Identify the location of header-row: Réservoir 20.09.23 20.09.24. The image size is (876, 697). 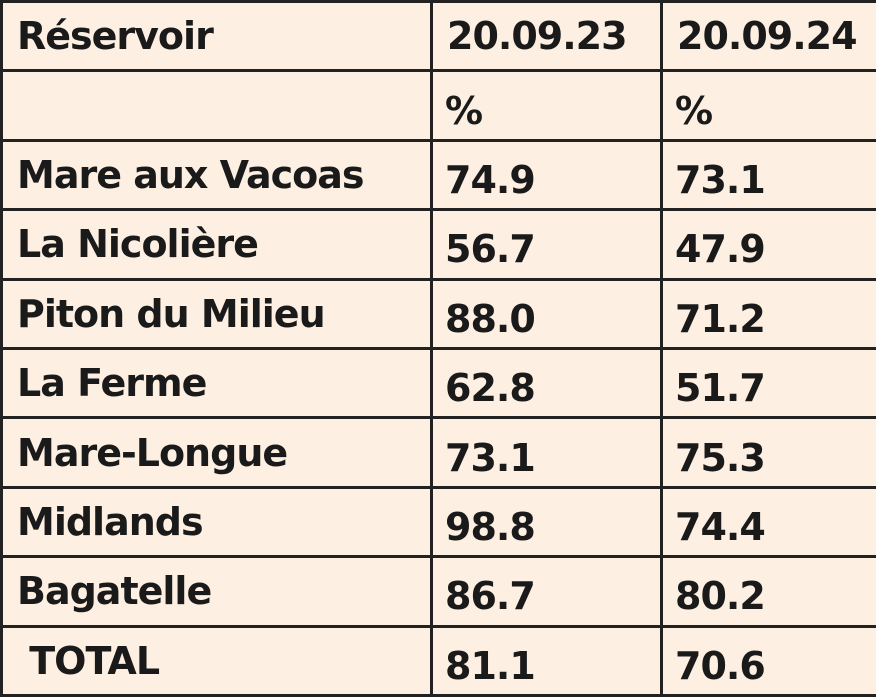
(438, 36).